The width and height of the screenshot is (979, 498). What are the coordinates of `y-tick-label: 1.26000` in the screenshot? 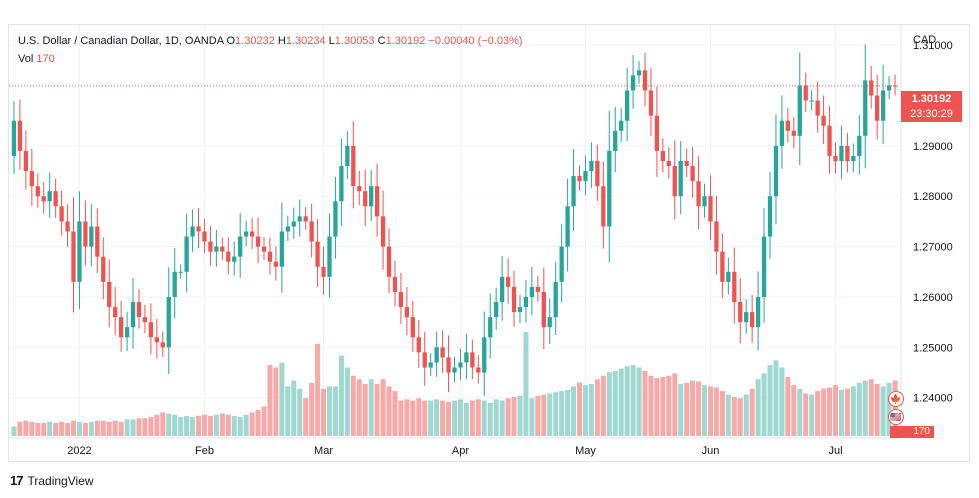 It's located at (933, 298).